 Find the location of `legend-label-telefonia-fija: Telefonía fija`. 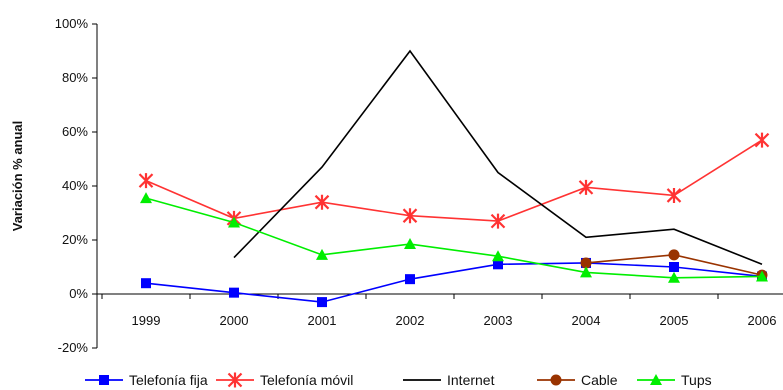

legend-label-telefonia-fija: Telefonía fija is located at coordinates (168, 380).